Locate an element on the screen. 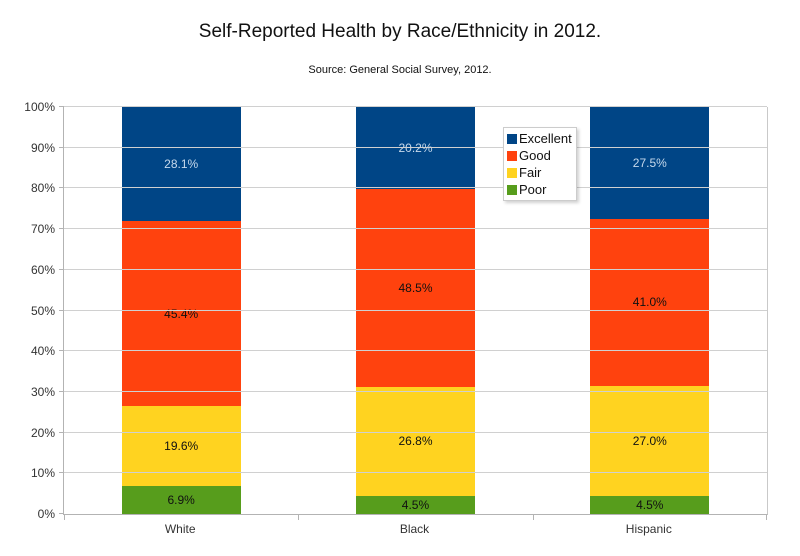  y-tick-label-70: 70% is located at coordinates (42, 229).